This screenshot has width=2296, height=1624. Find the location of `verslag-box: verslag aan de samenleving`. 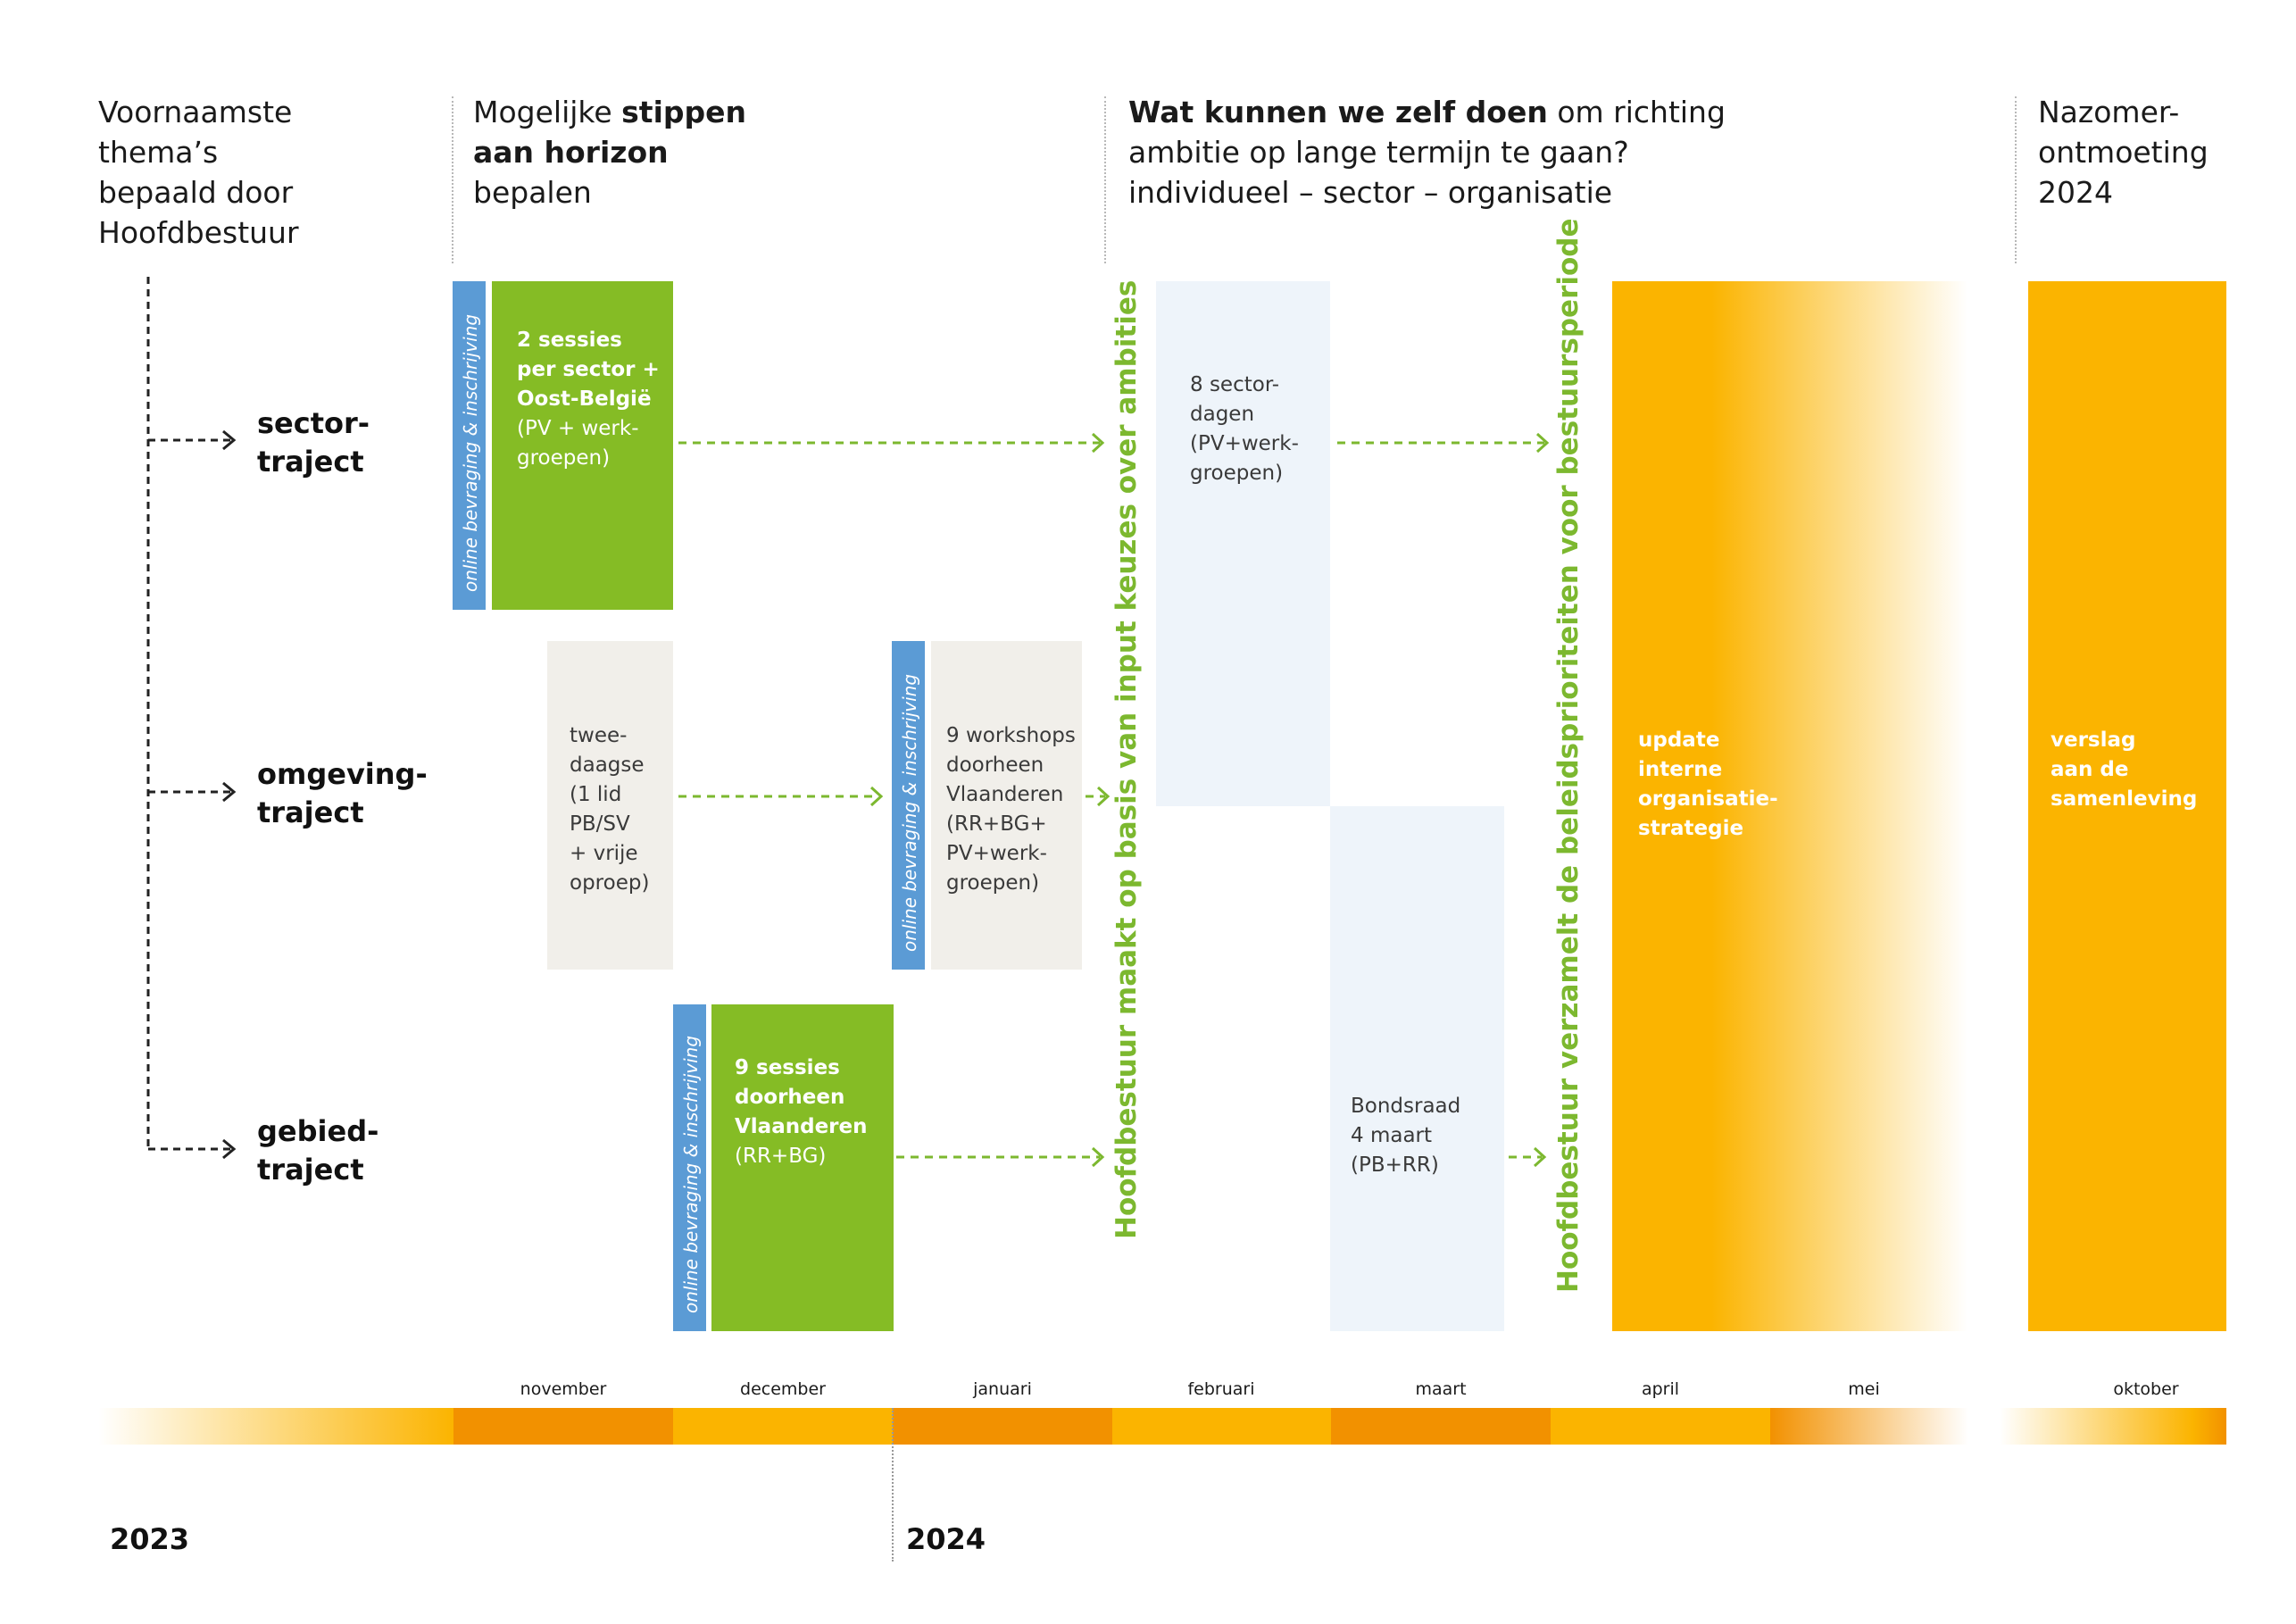

verslag-box: verslag aan de samenleving is located at coordinates (2127, 806).